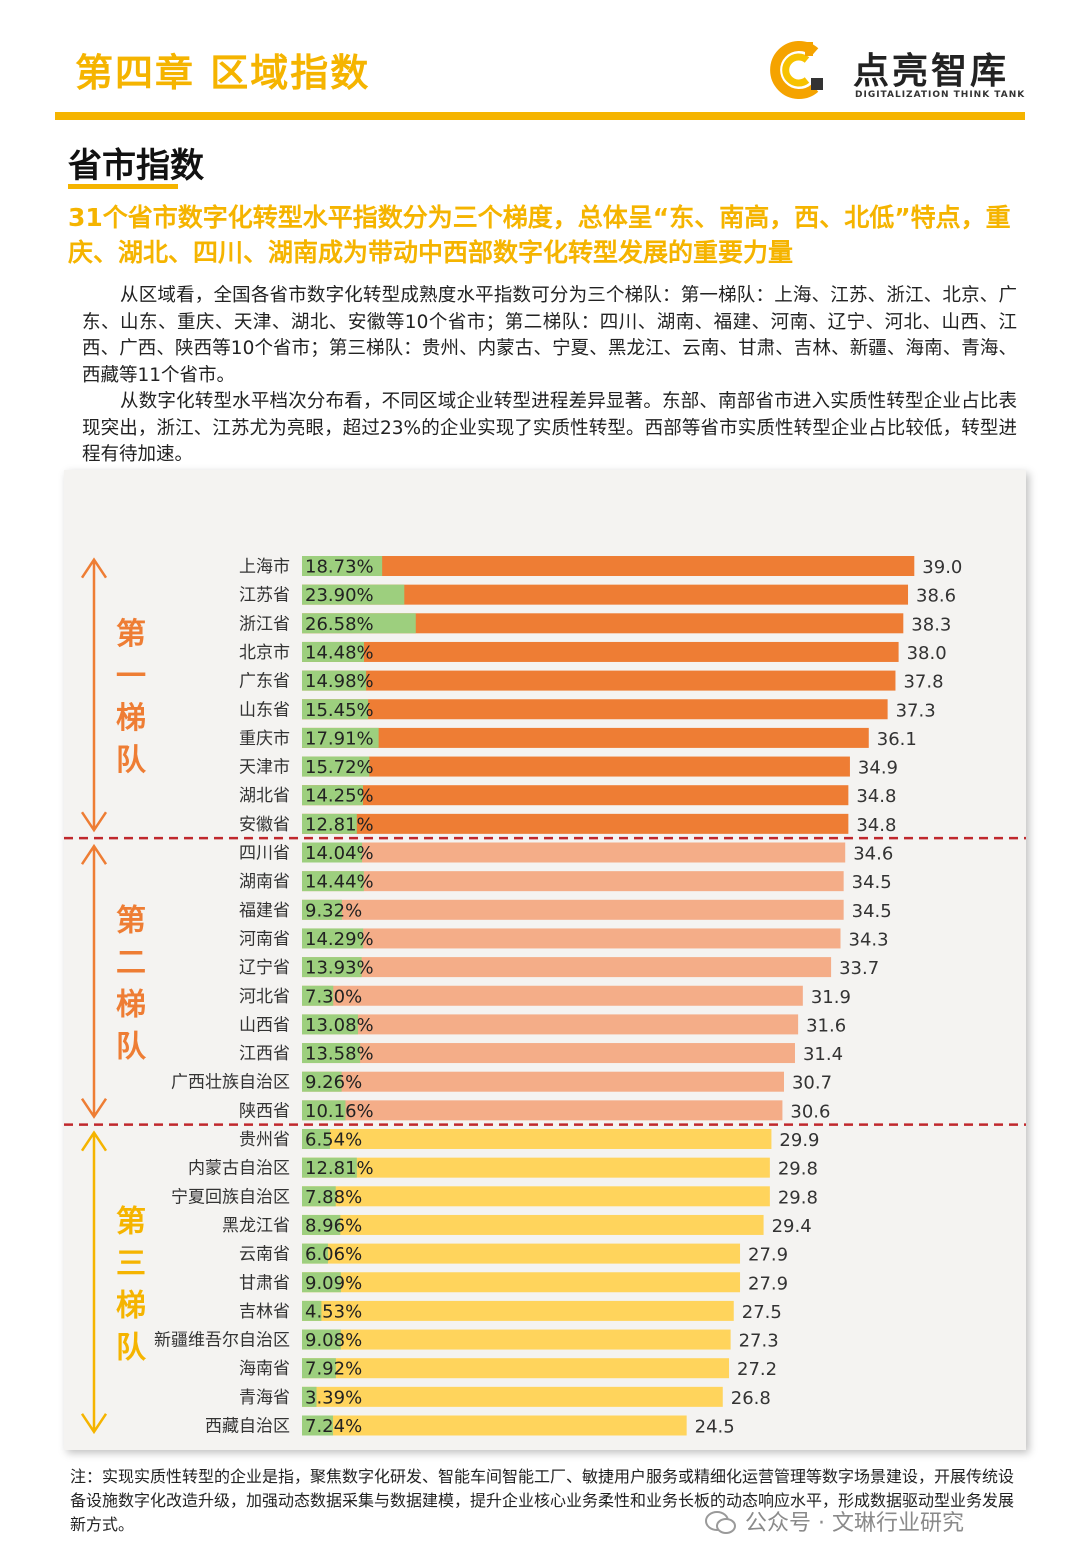 Image resolution: width=1080 pixels, height=1559 pixels. What do you see at coordinates (131, 676) in the screenshot?
I see `tier-label-char: 一` at bounding box center [131, 676].